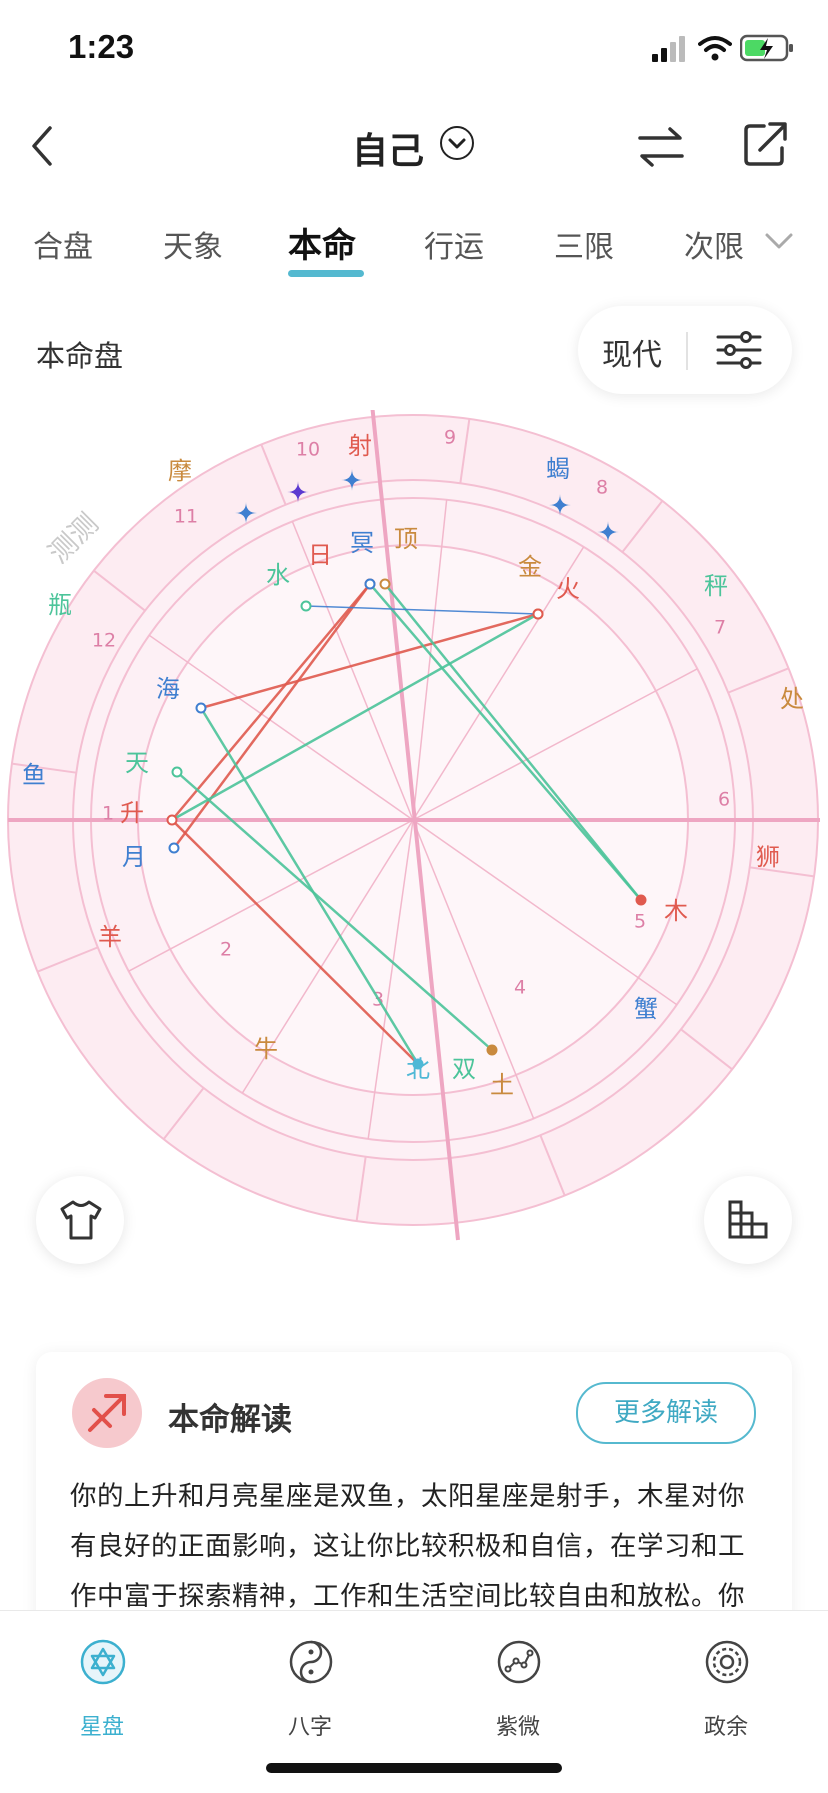  What do you see at coordinates (230, 1420) in the screenshot?
I see `card-title: 本命解读` at bounding box center [230, 1420].